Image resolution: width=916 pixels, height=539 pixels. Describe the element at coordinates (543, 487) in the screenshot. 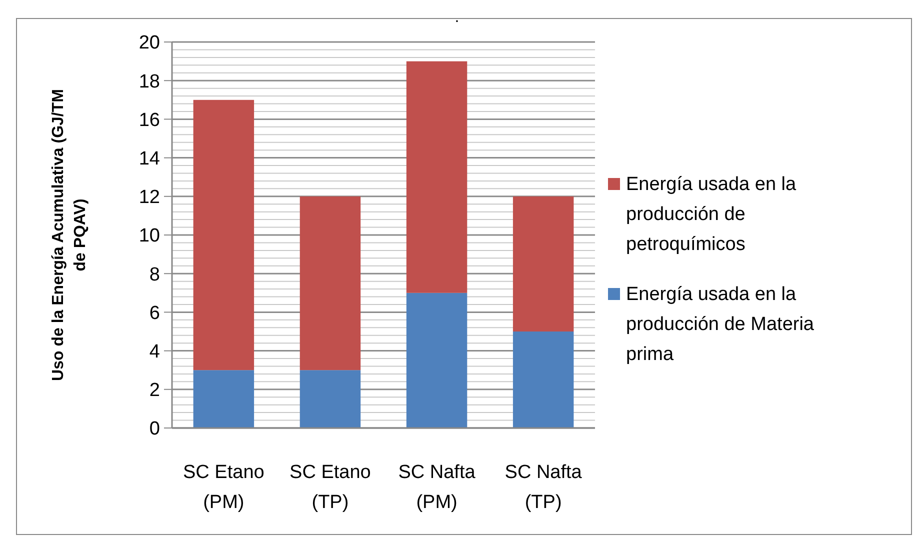

I see `x-tick-label: SC Nafta (TP)` at that location.